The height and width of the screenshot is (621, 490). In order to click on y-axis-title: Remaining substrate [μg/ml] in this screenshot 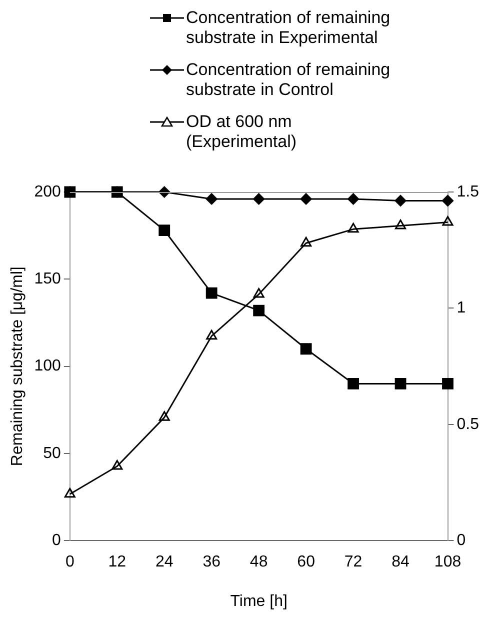, I will do `click(17, 366)`.